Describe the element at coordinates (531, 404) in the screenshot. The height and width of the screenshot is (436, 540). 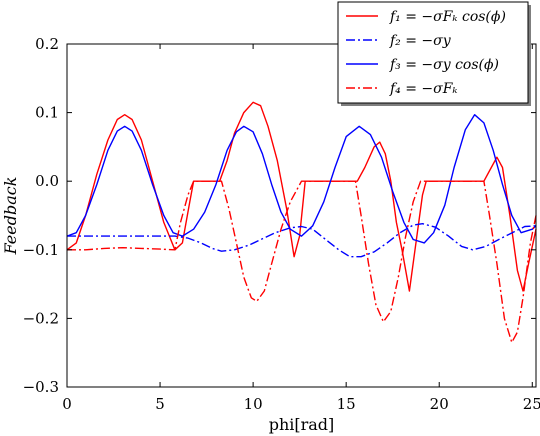
I see `x-tick-label: 25` at that location.